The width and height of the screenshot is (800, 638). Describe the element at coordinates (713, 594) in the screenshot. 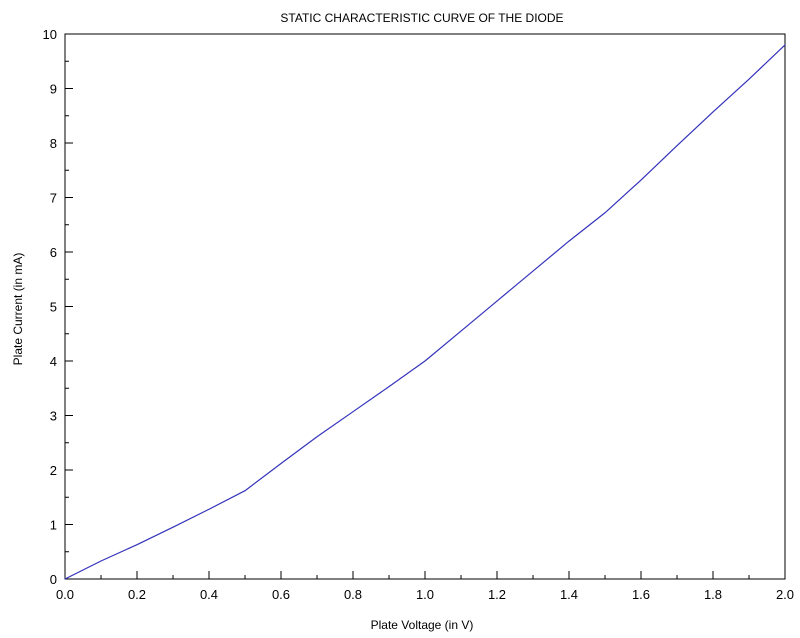

I see `x-tick-label: 1.8` at that location.